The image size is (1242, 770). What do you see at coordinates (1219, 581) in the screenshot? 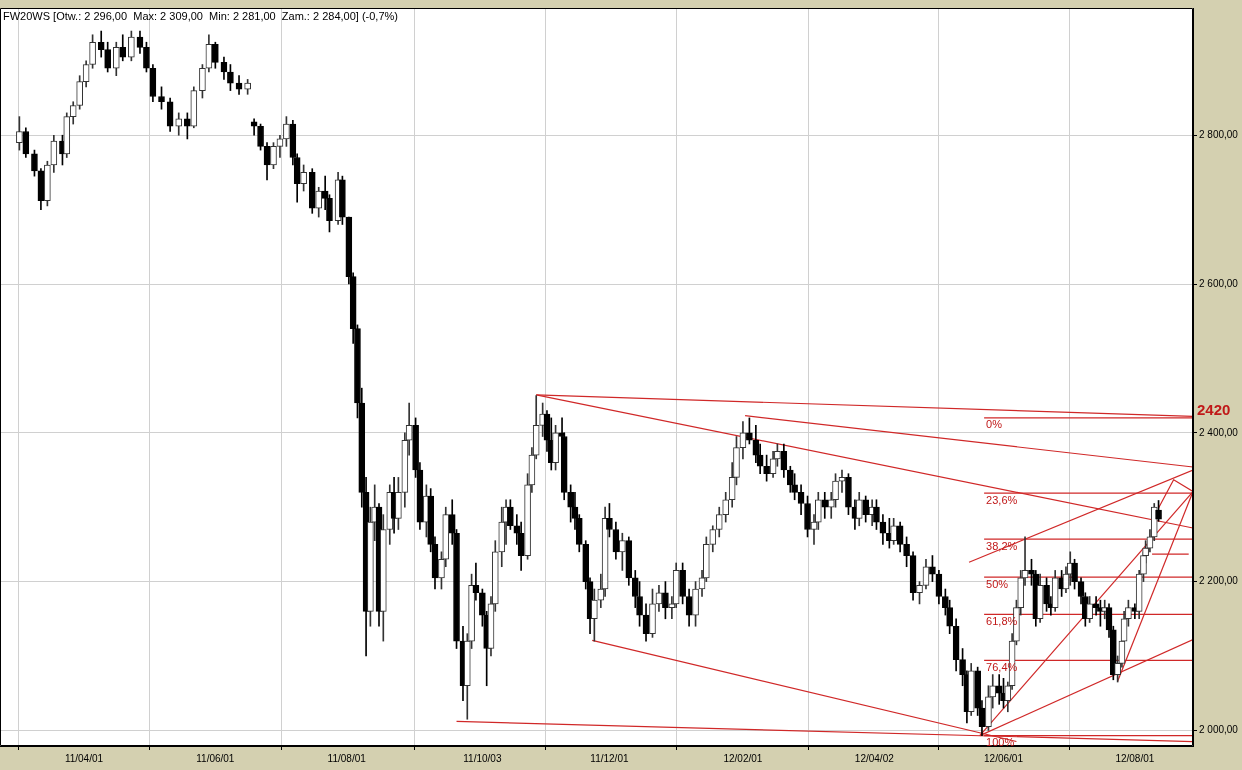
I see `y-tick-label: 2 200,00` at bounding box center [1219, 581].